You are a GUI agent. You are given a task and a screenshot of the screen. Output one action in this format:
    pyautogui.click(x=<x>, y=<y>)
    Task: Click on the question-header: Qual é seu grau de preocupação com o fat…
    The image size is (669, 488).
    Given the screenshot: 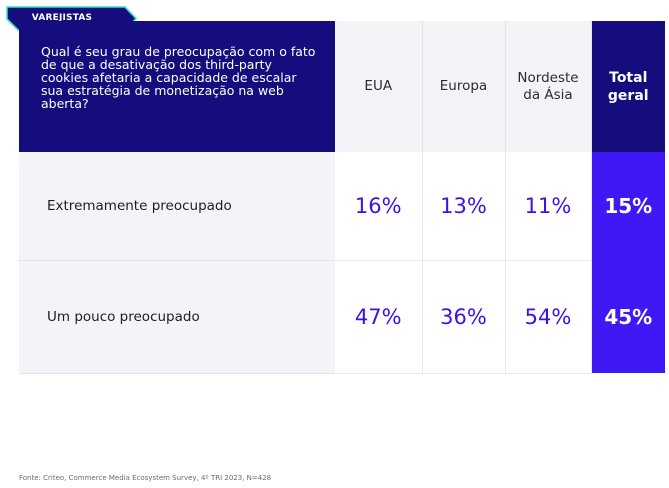 What is the action you would take?
    pyautogui.click(x=177, y=86)
    